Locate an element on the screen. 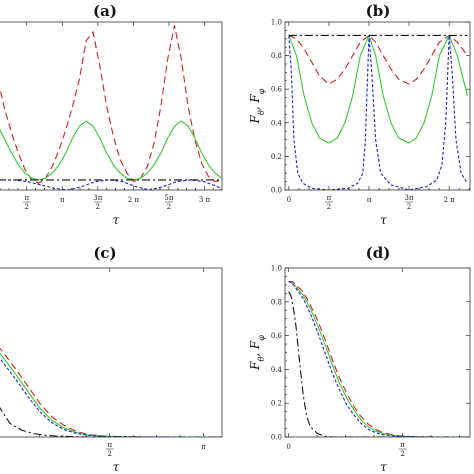  x-tick-label: 3 π is located at coordinates (205, 200).